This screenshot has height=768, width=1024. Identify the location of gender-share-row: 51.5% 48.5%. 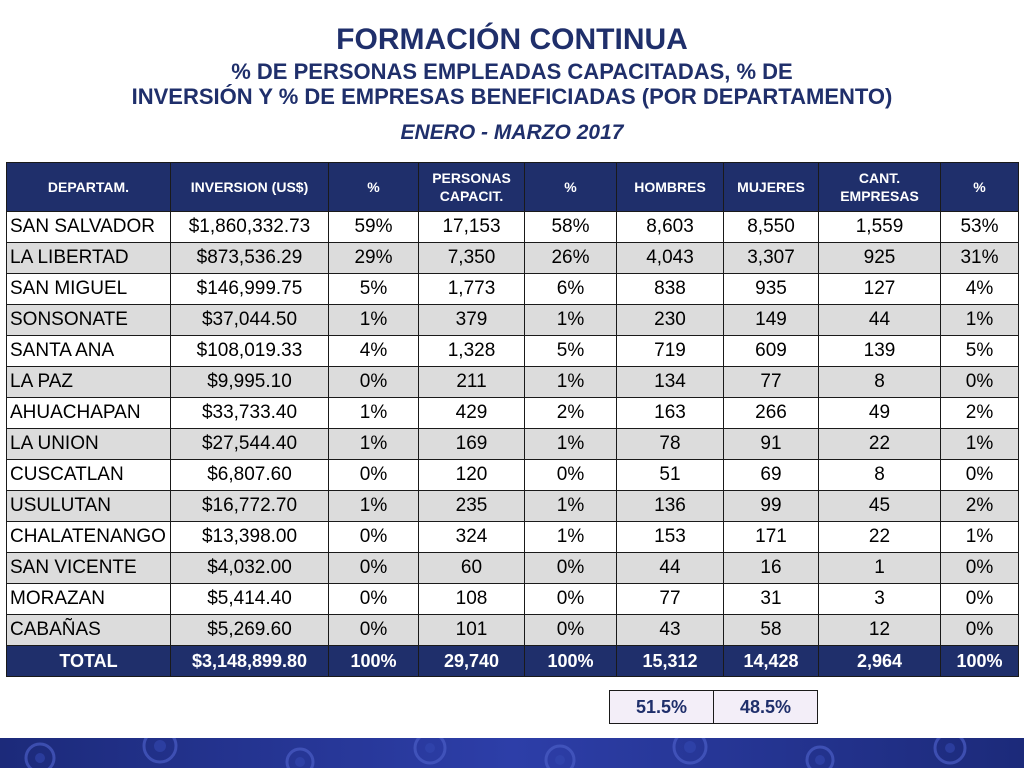
(713, 707).